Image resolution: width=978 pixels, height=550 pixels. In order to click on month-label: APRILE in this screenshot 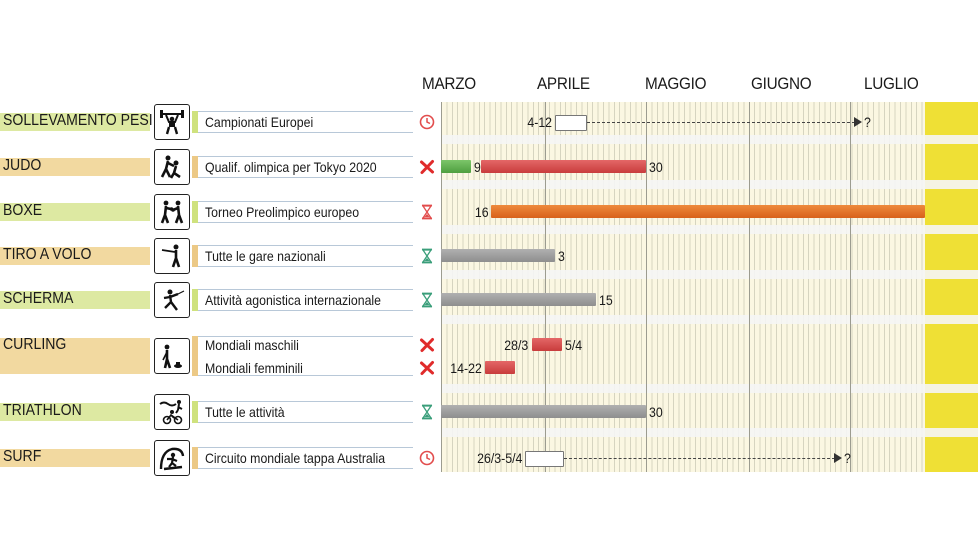, I will do `click(563, 83)`.